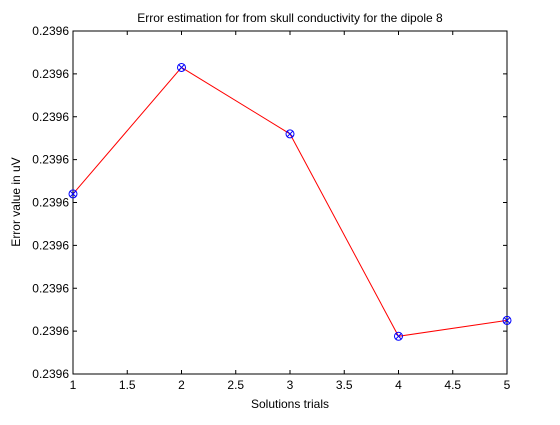  I want to click on x-tick-label: 4, so click(398, 385).